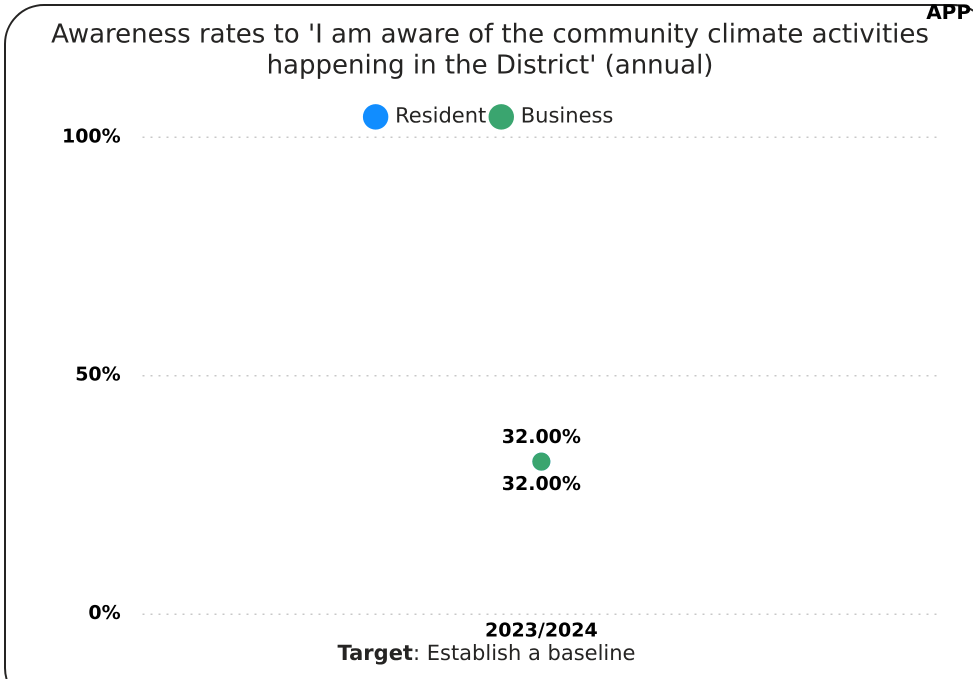  What do you see at coordinates (541, 631) in the screenshot?
I see `x-tick-label: 2023/2024` at bounding box center [541, 631].